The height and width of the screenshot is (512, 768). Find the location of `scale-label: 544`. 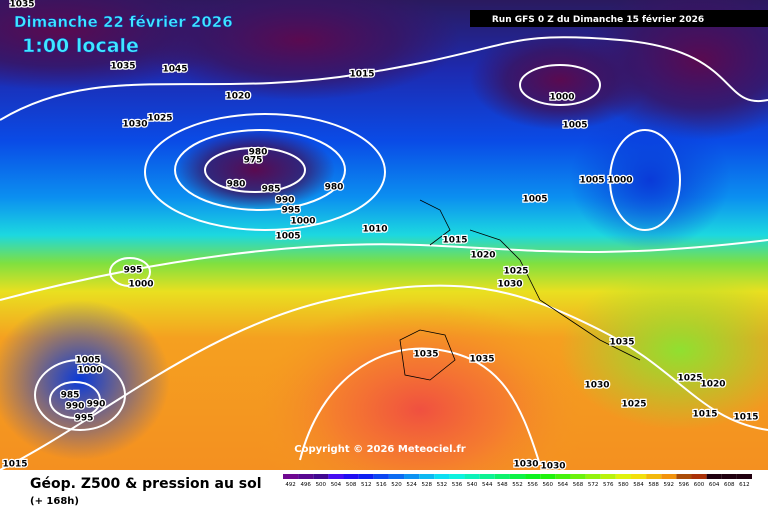

scale-label: 544 is located at coordinates (487, 485).